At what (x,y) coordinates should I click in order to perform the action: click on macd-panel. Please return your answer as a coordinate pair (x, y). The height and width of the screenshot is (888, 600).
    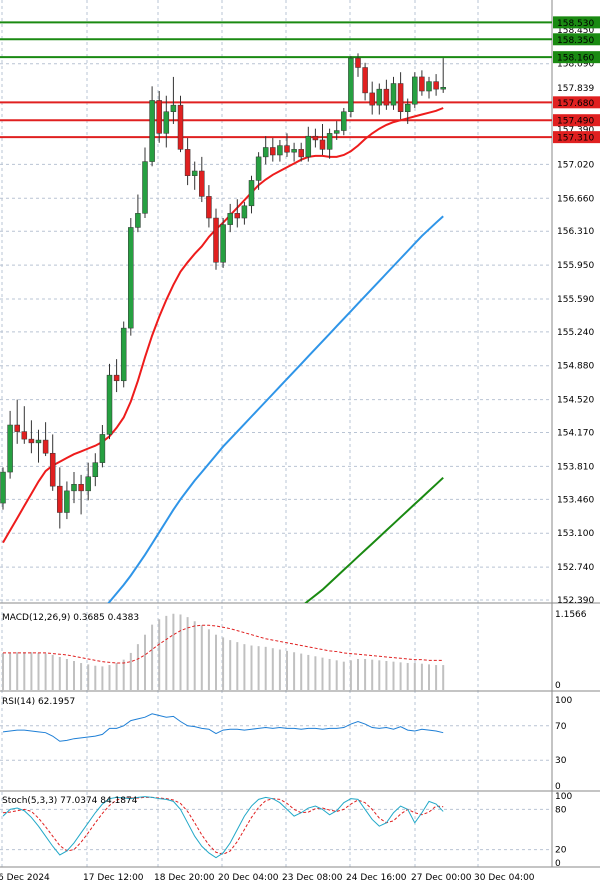
    Looking at the image, I should click on (223, 651).